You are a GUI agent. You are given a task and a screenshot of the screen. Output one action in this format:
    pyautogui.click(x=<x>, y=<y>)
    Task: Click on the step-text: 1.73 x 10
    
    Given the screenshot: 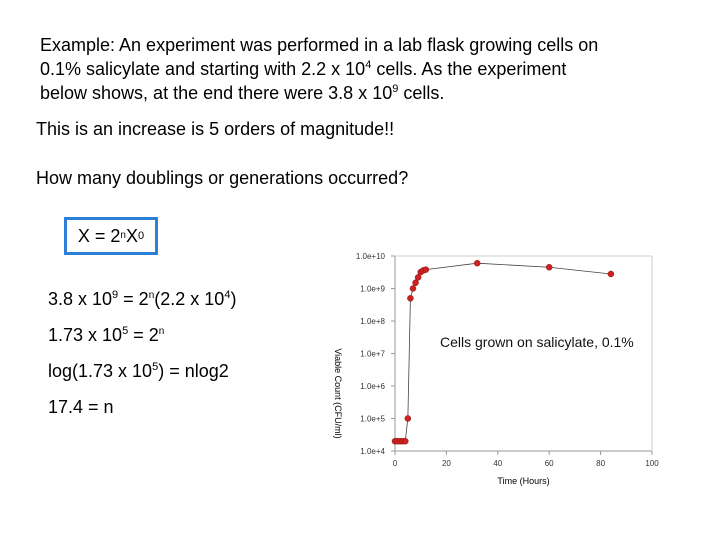 What is the action you would take?
    pyautogui.click(x=85, y=335)
    